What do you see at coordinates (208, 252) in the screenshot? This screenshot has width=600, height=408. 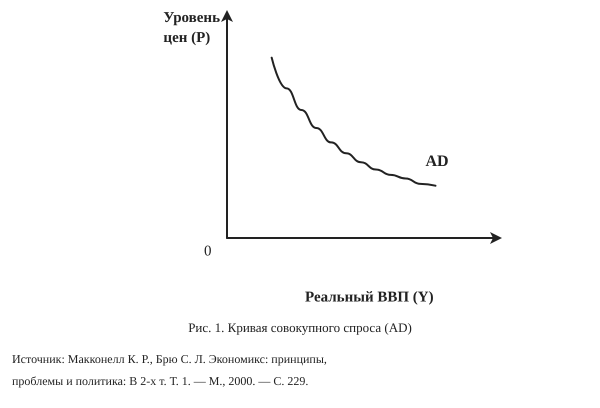 I see `text: 0` at bounding box center [208, 252].